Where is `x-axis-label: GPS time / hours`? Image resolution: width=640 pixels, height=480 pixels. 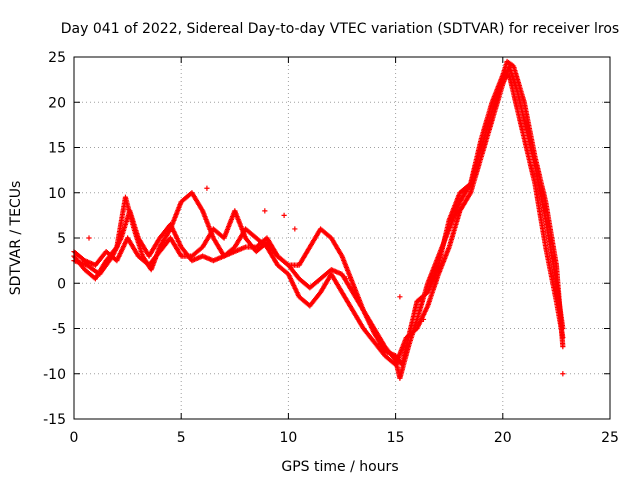
x-axis-label: GPS time / hours is located at coordinates (339, 467).